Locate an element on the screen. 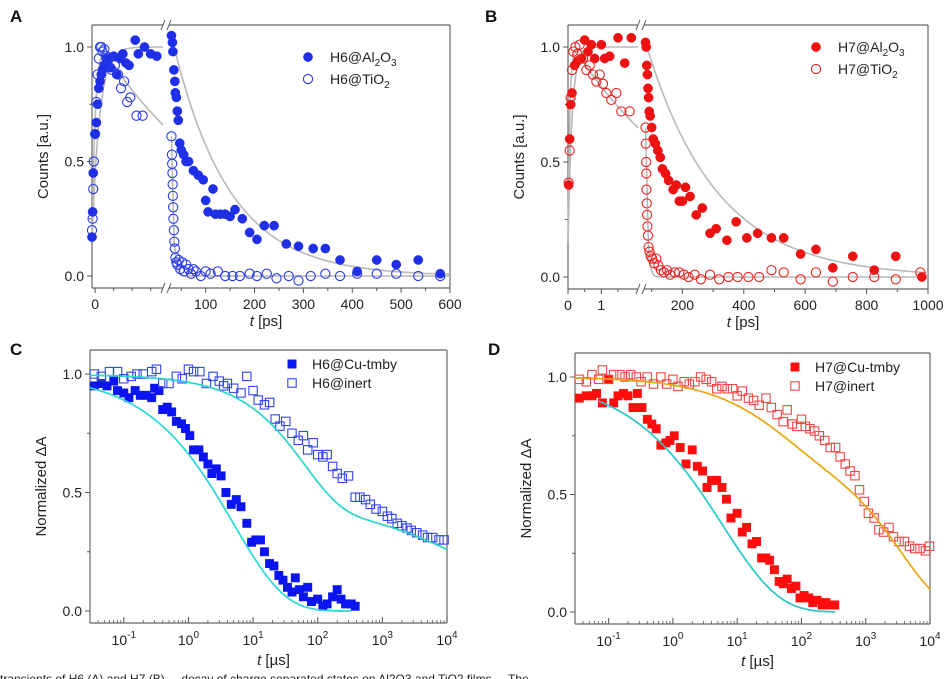 The height and width of the screenshot is (679, 950). legend-item: H7@TiO2 is located at coordinates (854, 71).